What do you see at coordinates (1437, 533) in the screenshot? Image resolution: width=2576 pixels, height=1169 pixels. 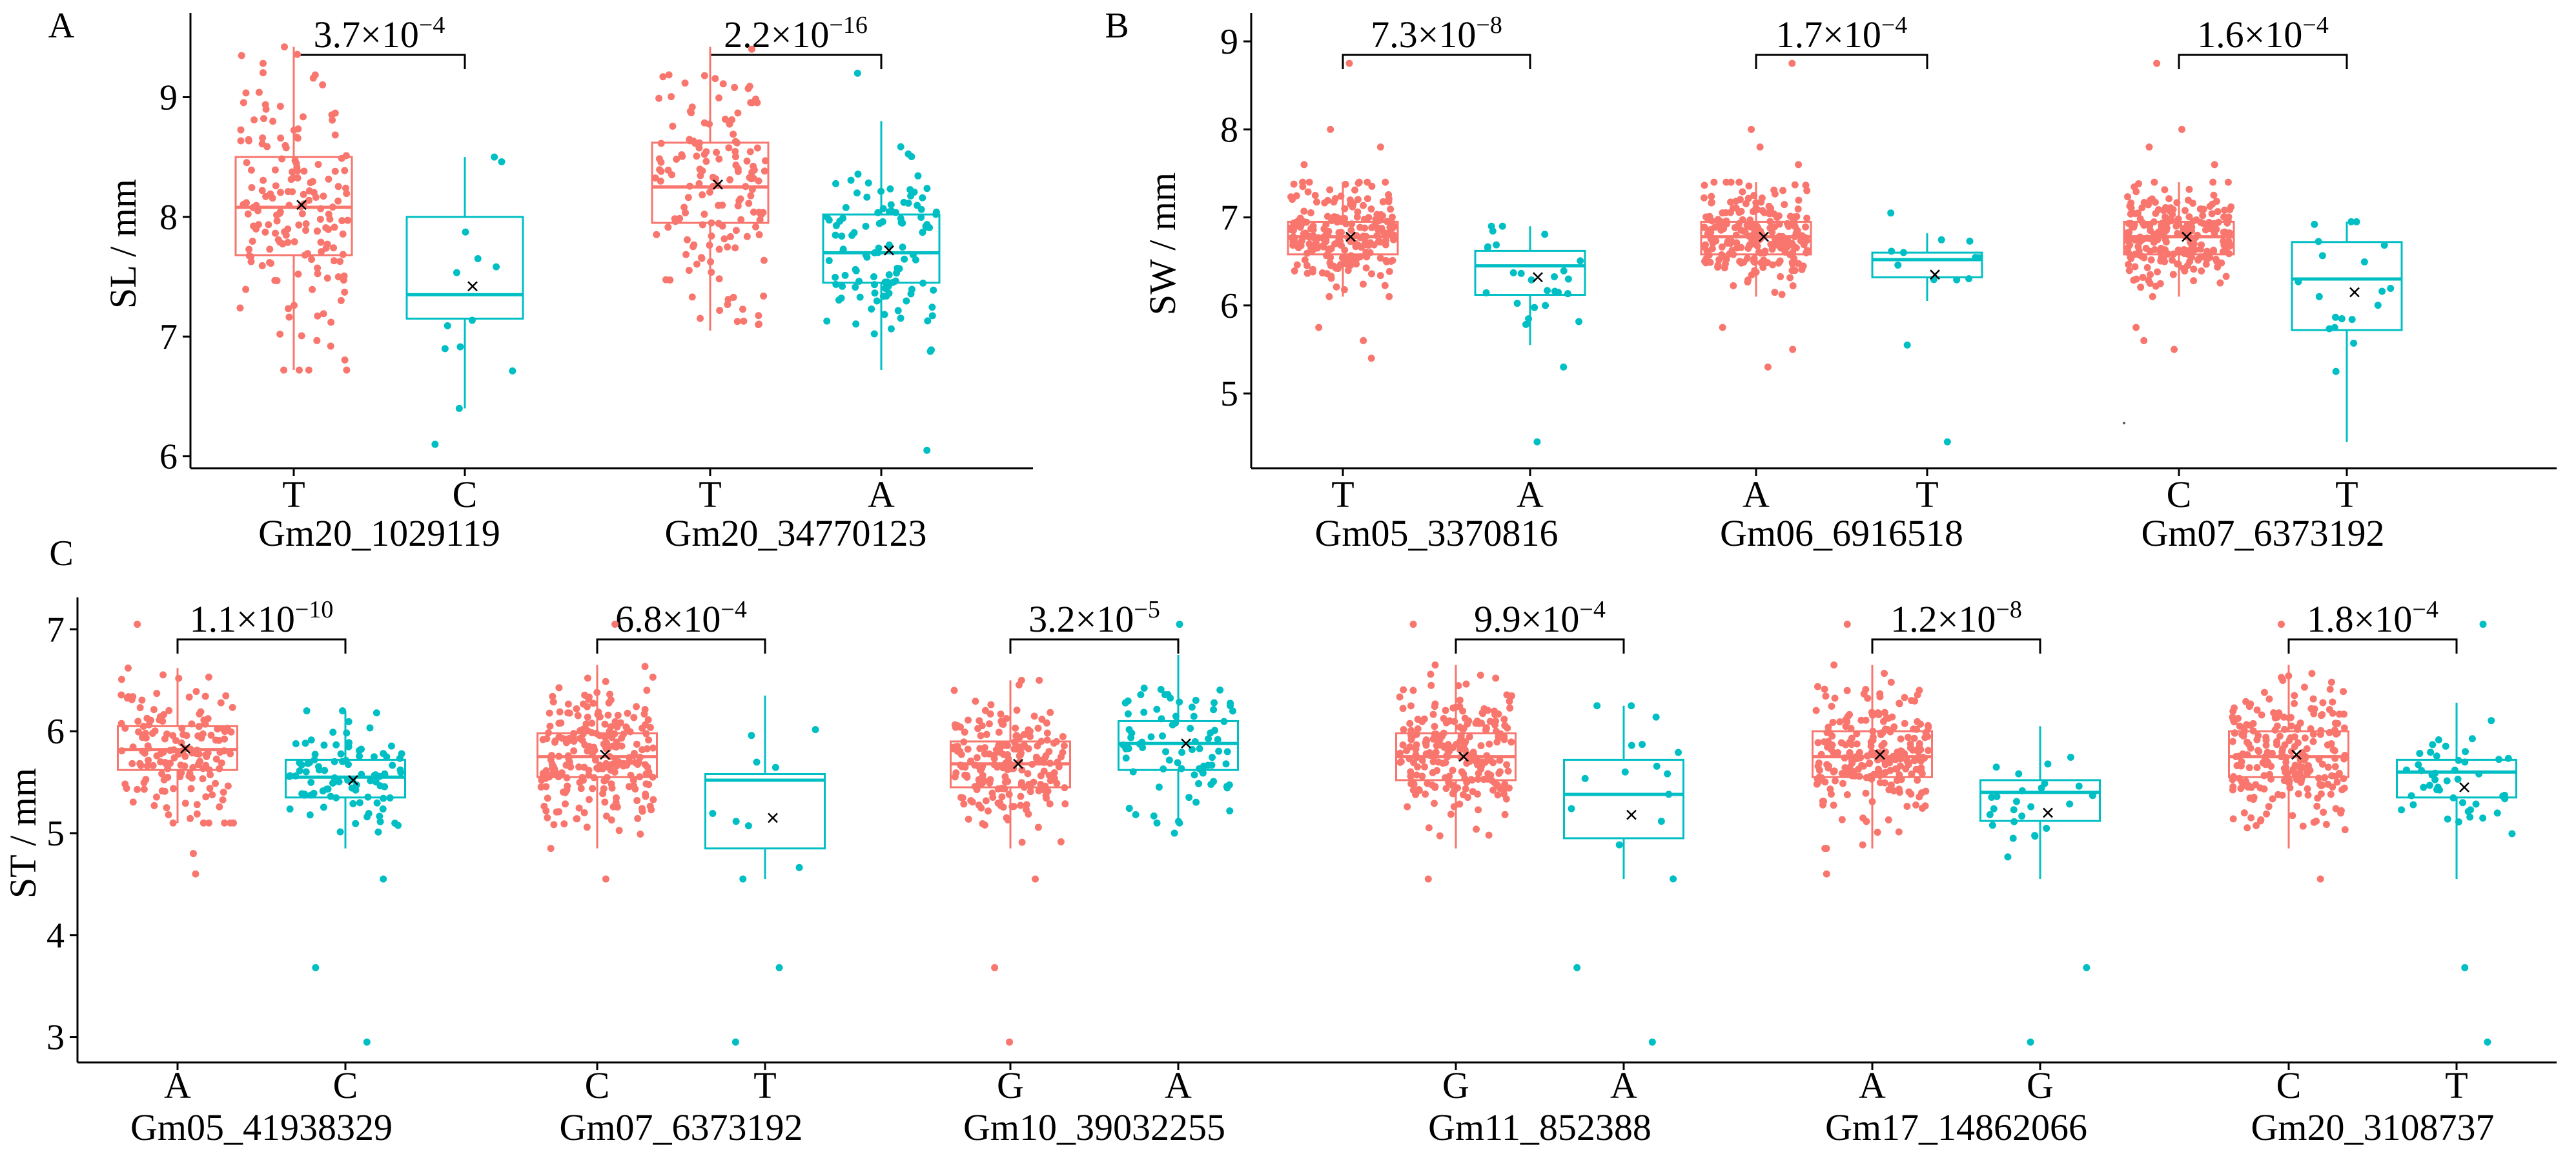 I see `snp-label: Gm05_3370816` at bounding box center [1437, 533].